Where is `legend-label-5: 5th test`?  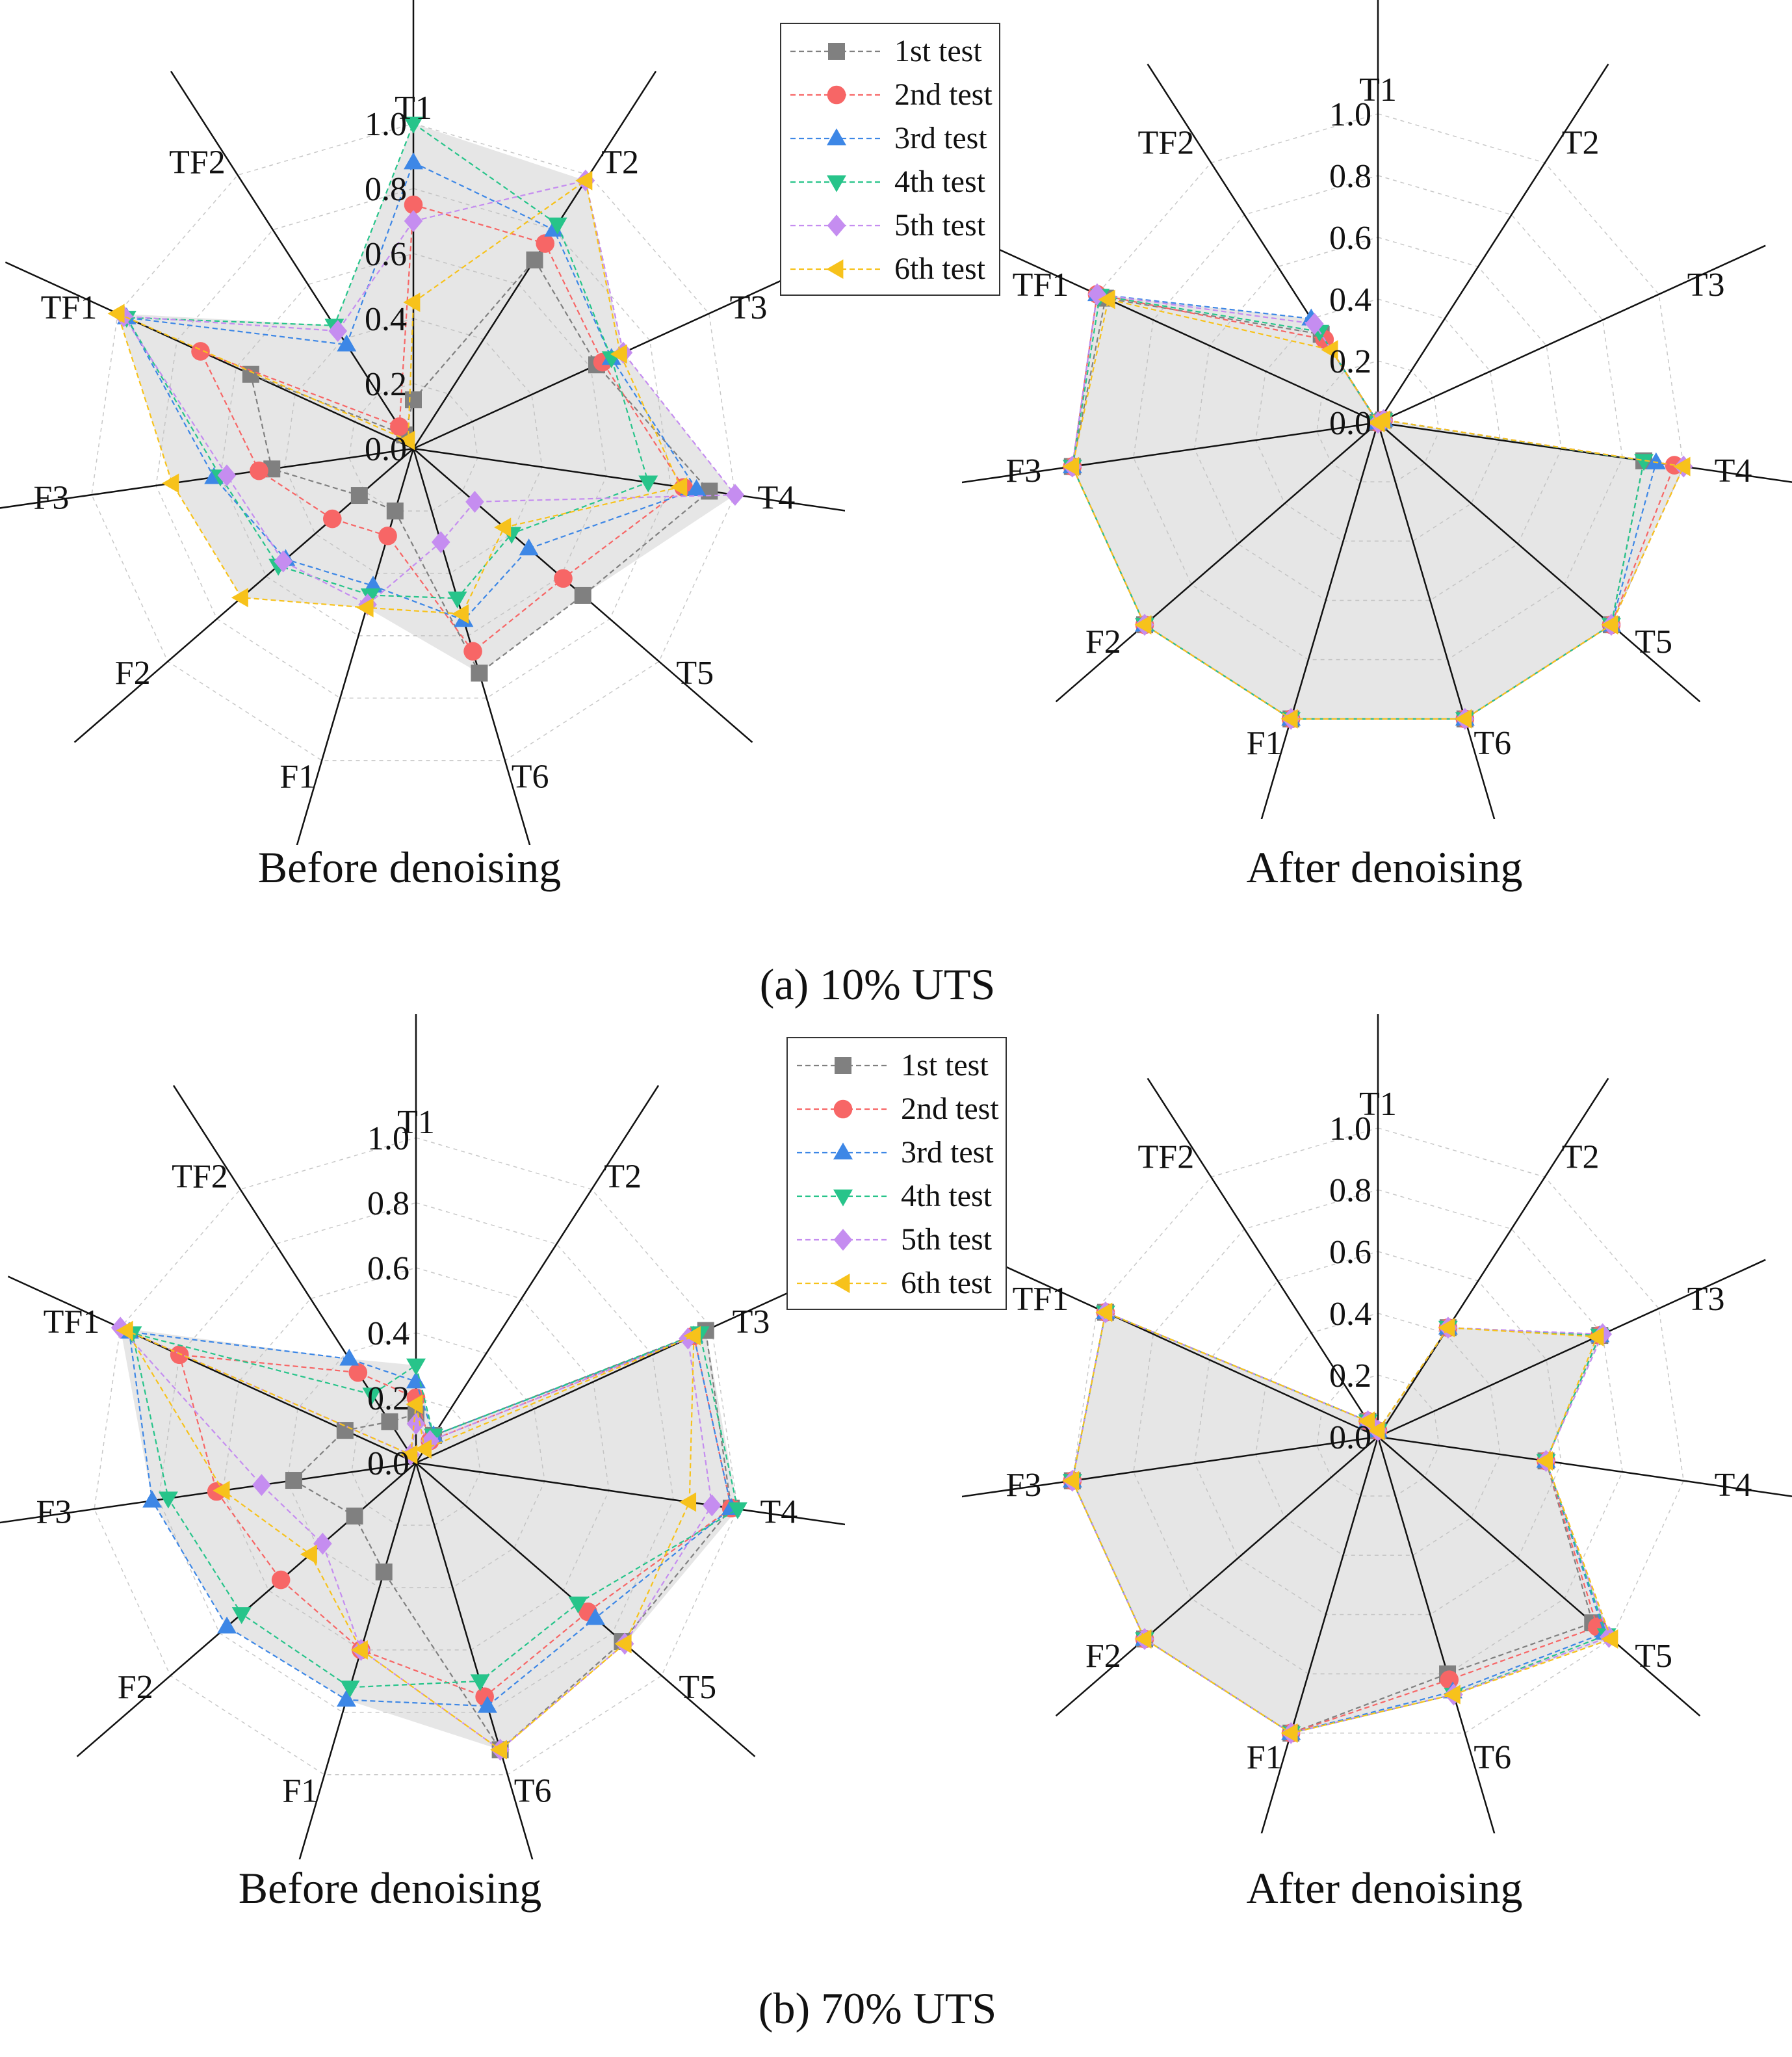
legend-label-5: 5th test is located at coordinates (946, 1239).